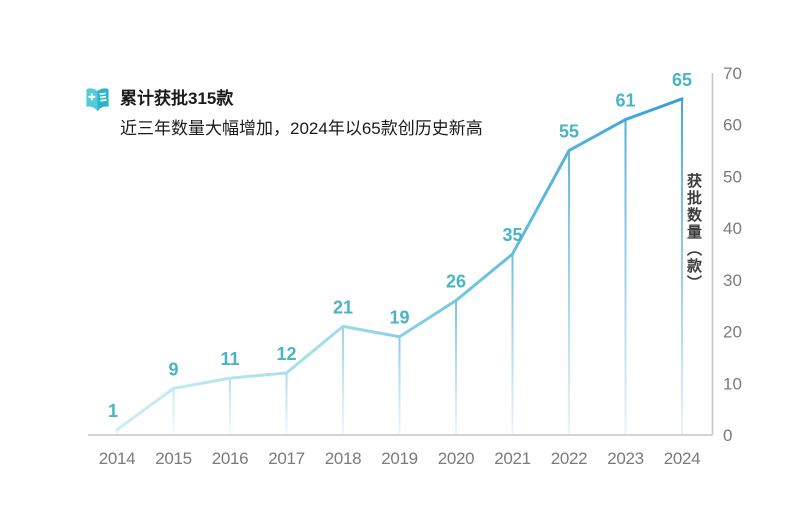  What do you see at coordinates (177, 98) in the screenshot?
I see `chart-title: 累计获批315款` at bounding box center [177, 98].